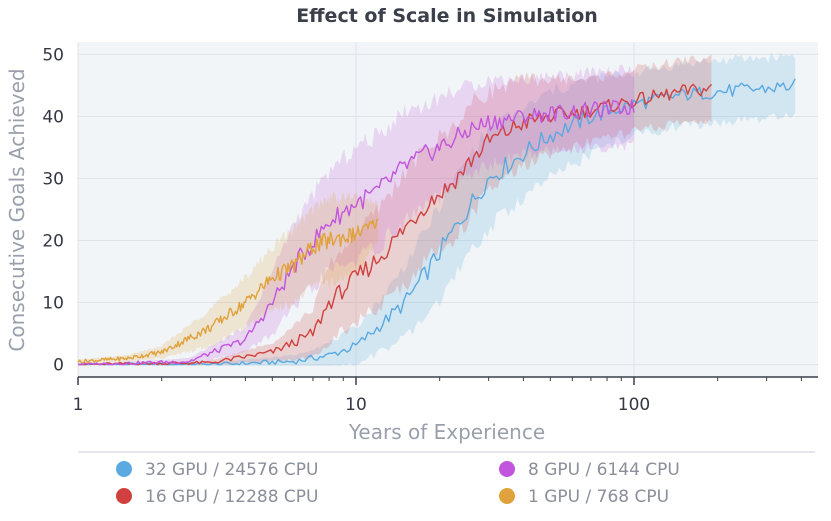  I want to click on x-tick-label: 10, so click(356, 405).